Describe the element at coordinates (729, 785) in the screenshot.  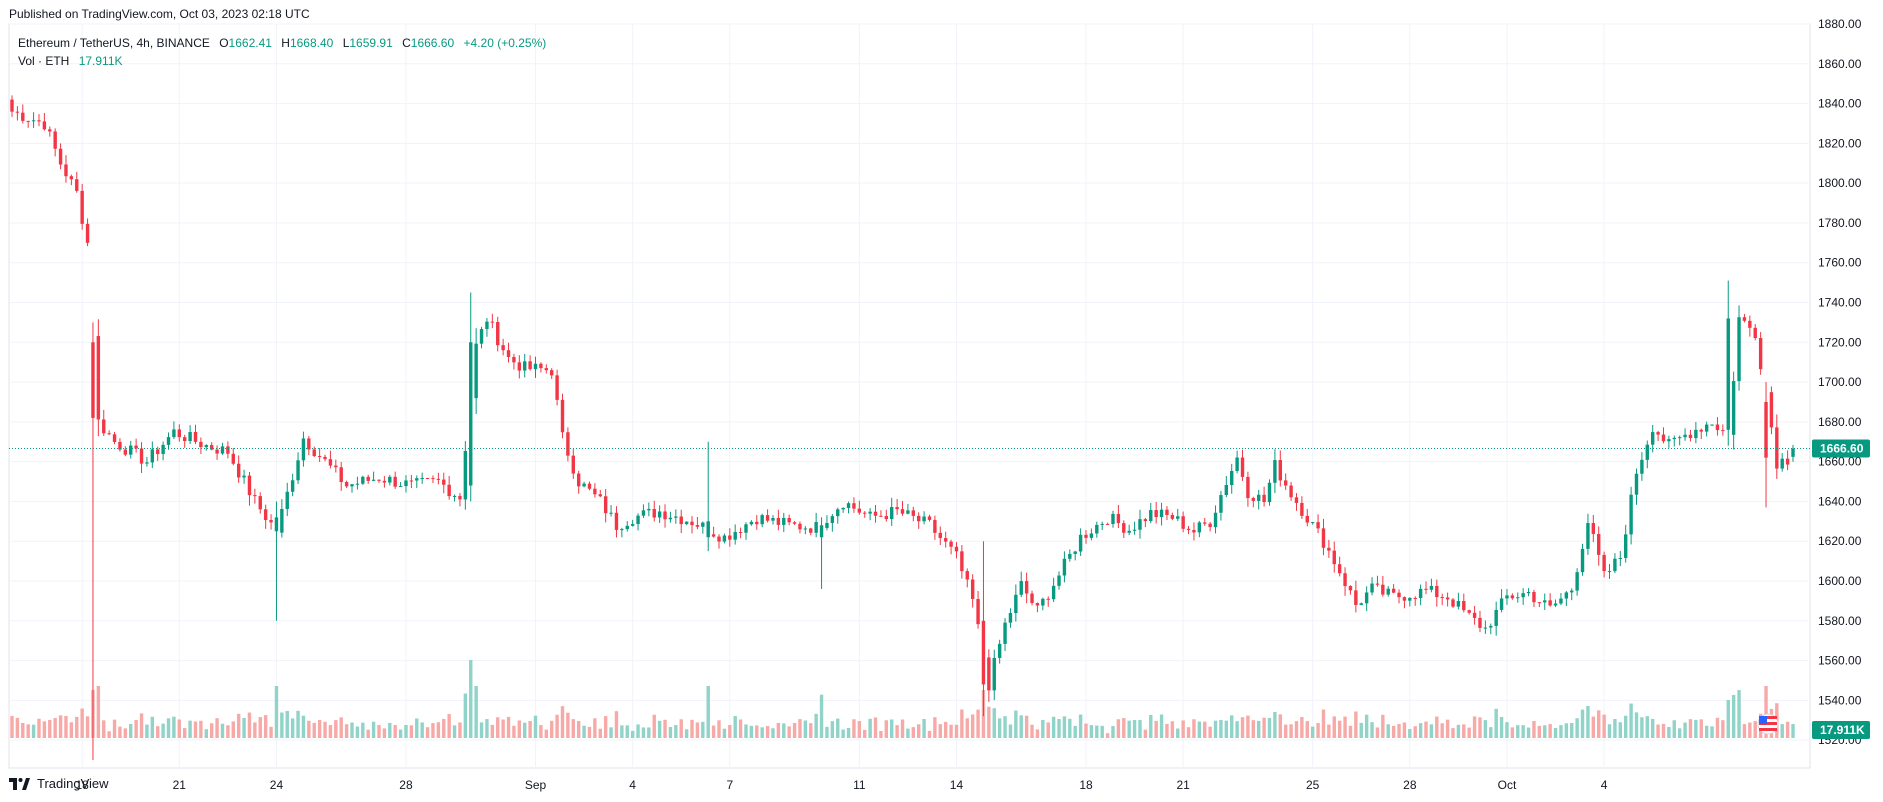
I see `time-tick-label: 7` at that location.